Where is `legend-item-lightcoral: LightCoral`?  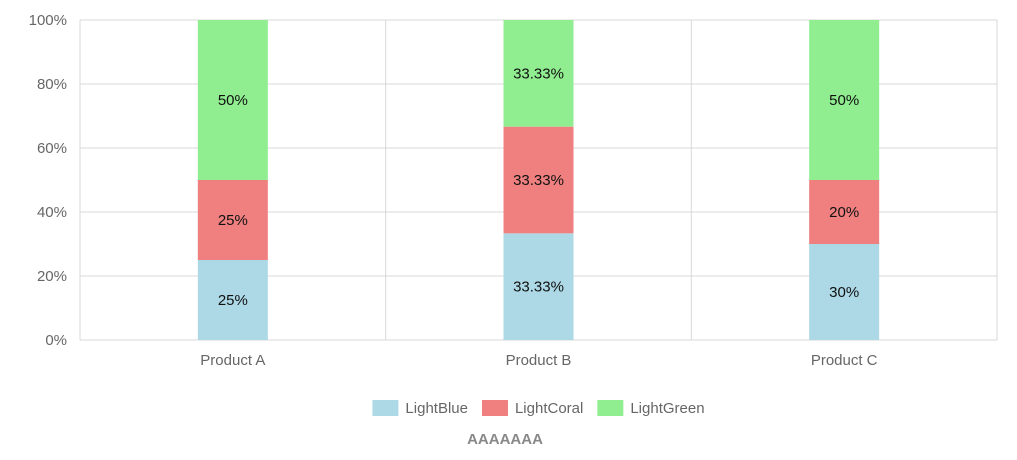 legend-item-lightcoral: LightCoral is located at coordinates (532, 408).